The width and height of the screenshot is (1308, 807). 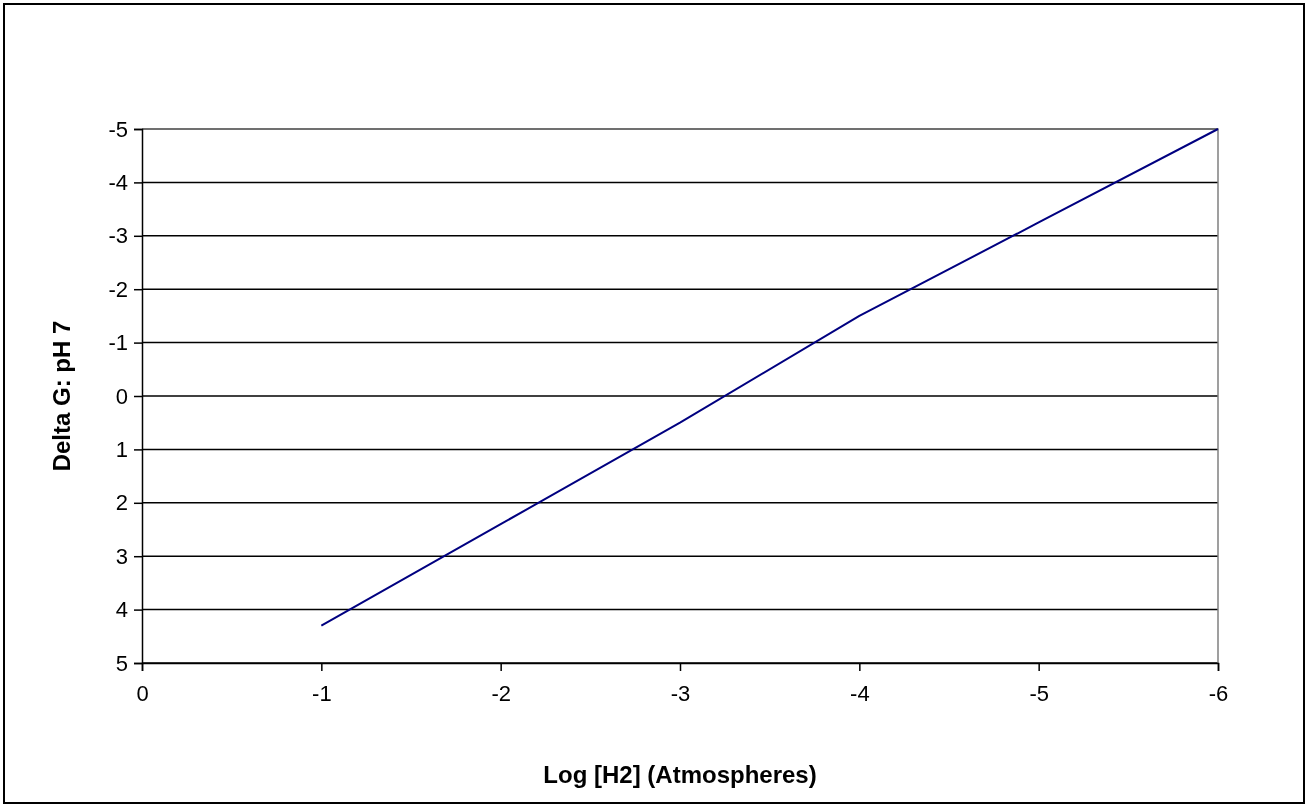 I want to click on y-tick-label: -5, so click(x=118, y=129).